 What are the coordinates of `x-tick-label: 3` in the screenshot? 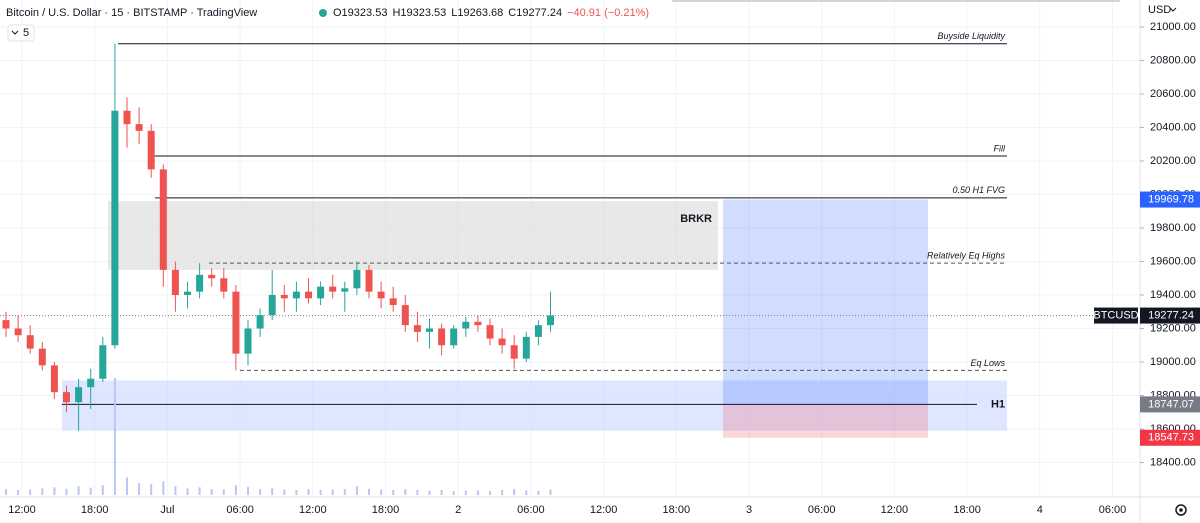 It's located at (749, 510).